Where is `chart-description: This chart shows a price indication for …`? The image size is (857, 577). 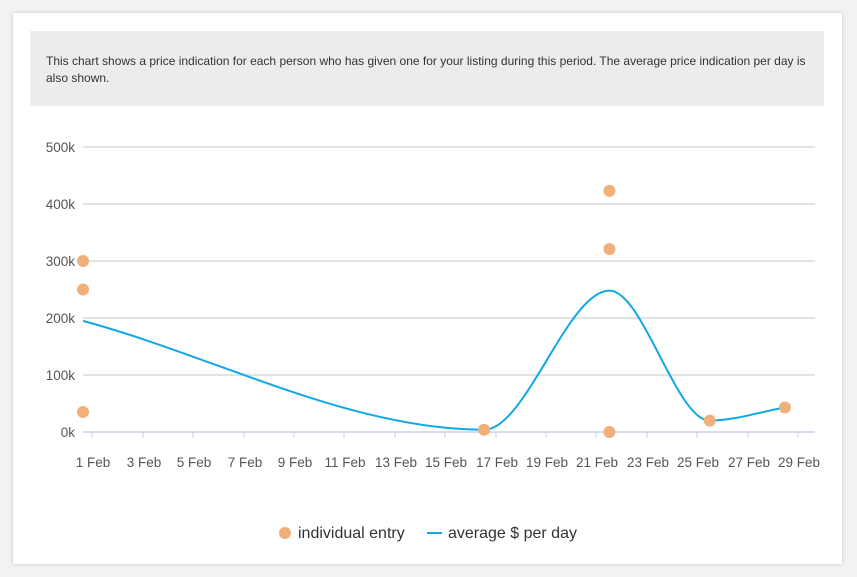 chart-description: This chart shows a price indication for … is located at coordinates (427, 68).